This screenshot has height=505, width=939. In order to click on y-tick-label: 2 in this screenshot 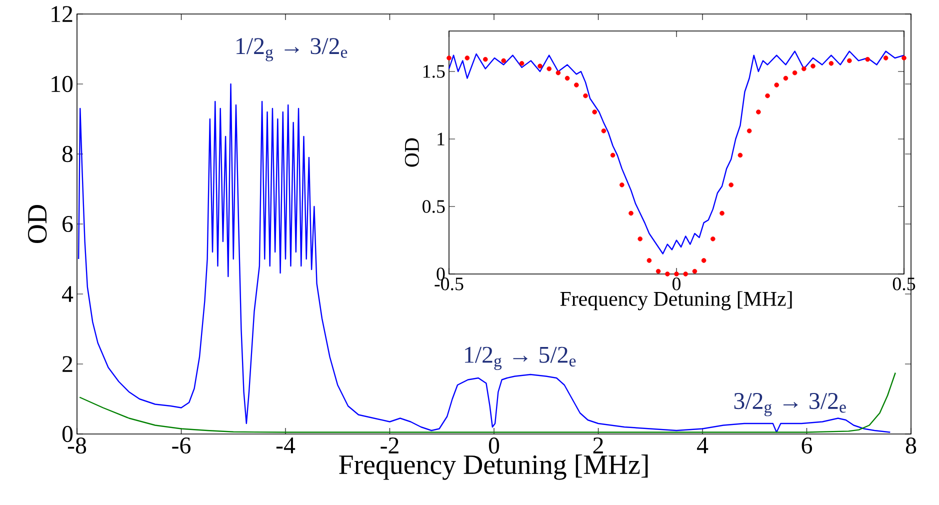, I will do `click(67, 364)`.